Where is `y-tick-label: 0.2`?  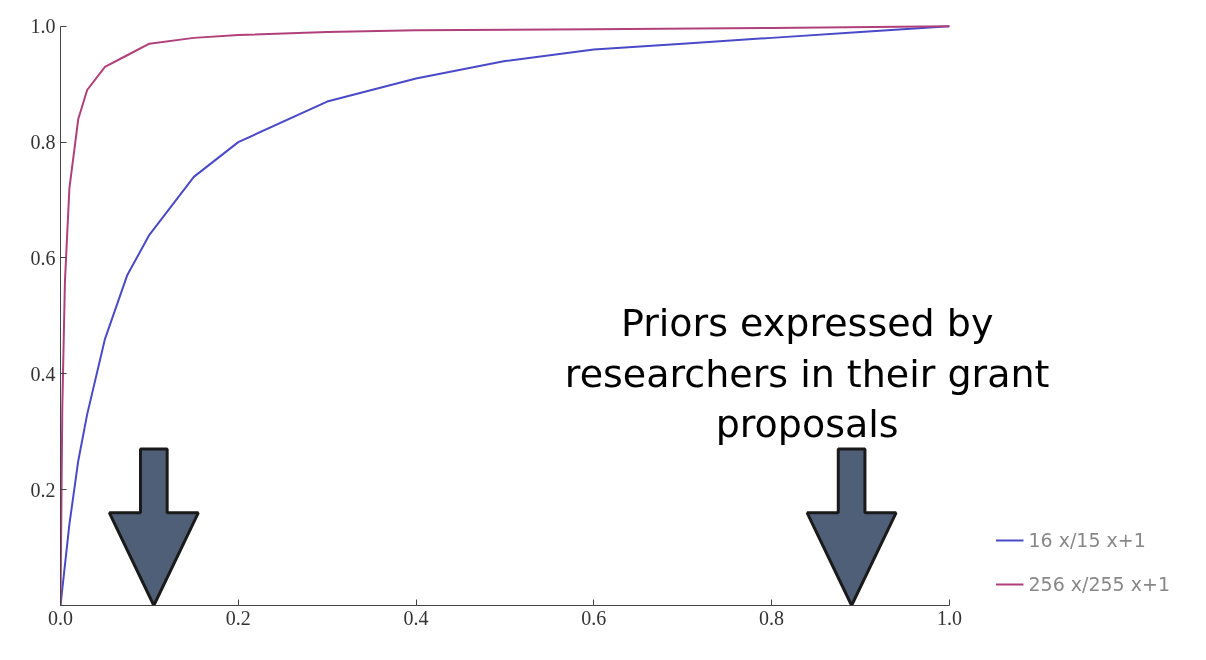
y-tick-label: 0.2 is located at coordinates (43, 489).